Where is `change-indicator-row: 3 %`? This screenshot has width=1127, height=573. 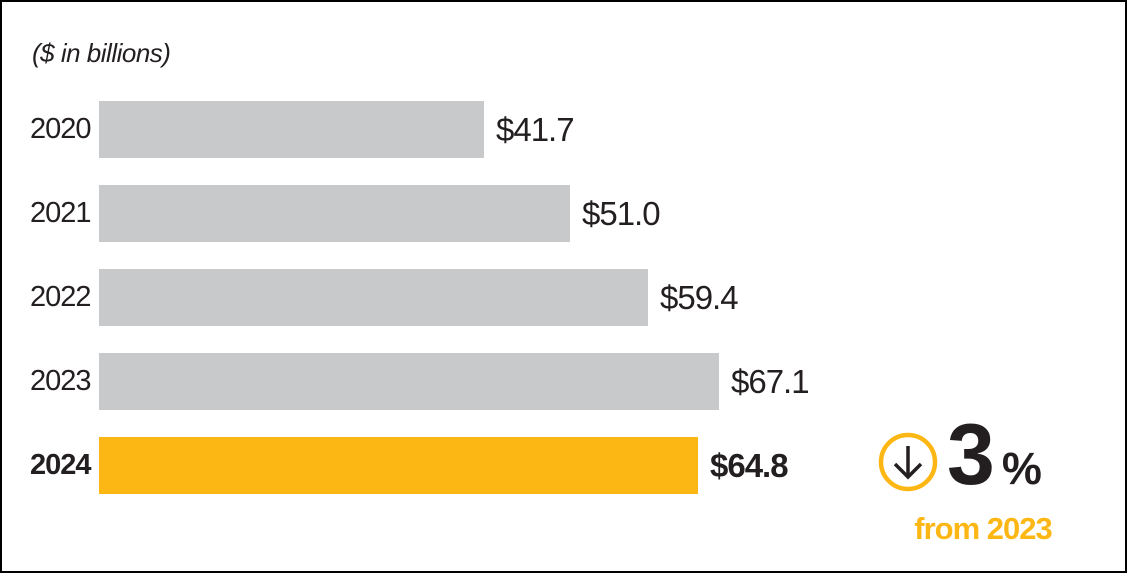 change-indicator-row: 3 % is located at coordinates (978, 455).